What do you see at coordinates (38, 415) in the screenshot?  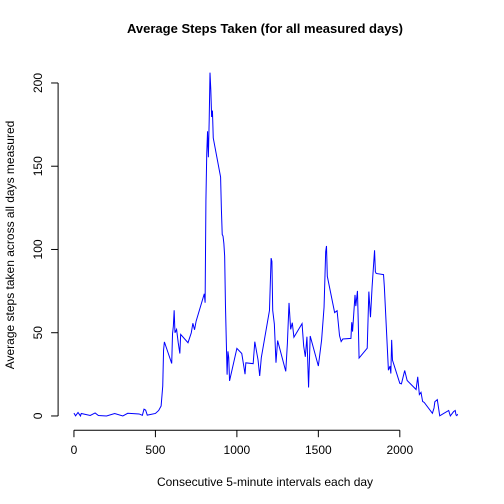 I see `y-tick-label: 0` at bounding box center [38, 415].